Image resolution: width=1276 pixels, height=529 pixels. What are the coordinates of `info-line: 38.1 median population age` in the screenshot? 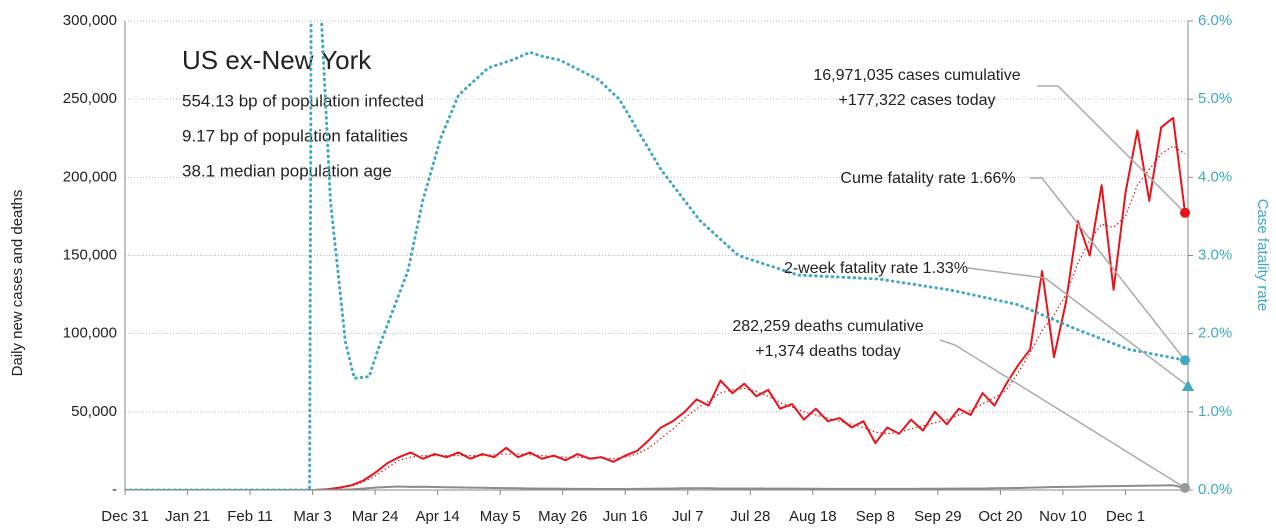 It's located at (287, 170).